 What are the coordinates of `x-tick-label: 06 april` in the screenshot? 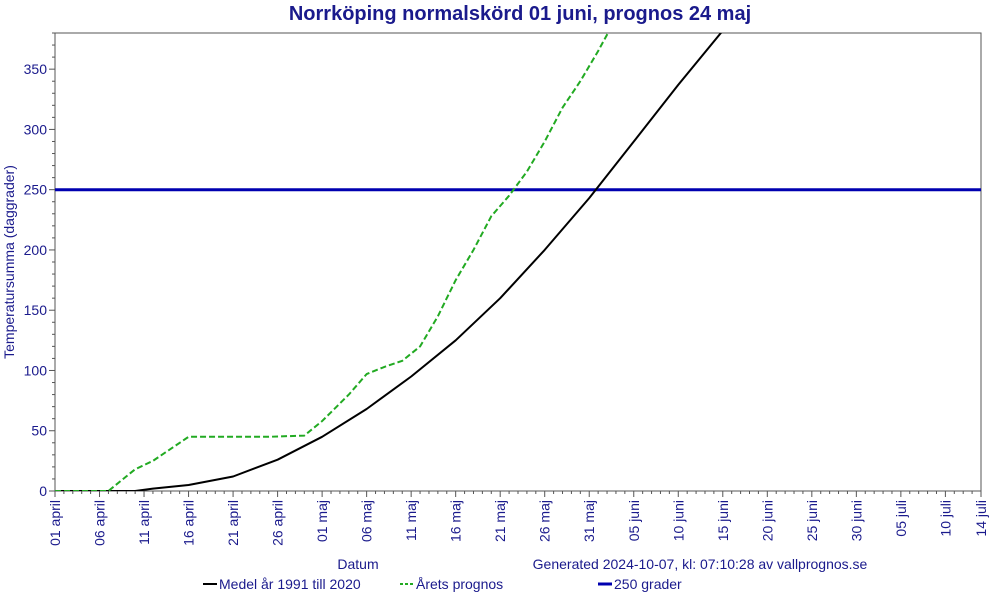 It's located at (100, 523).